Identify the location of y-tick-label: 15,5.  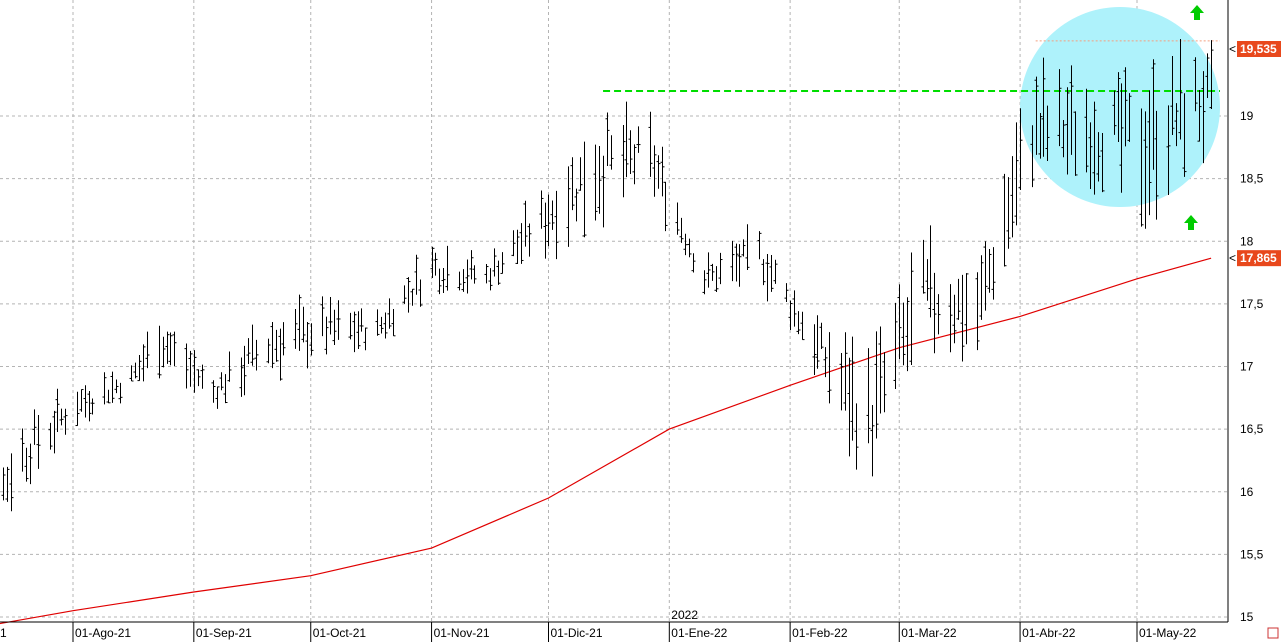
(1252, 554).